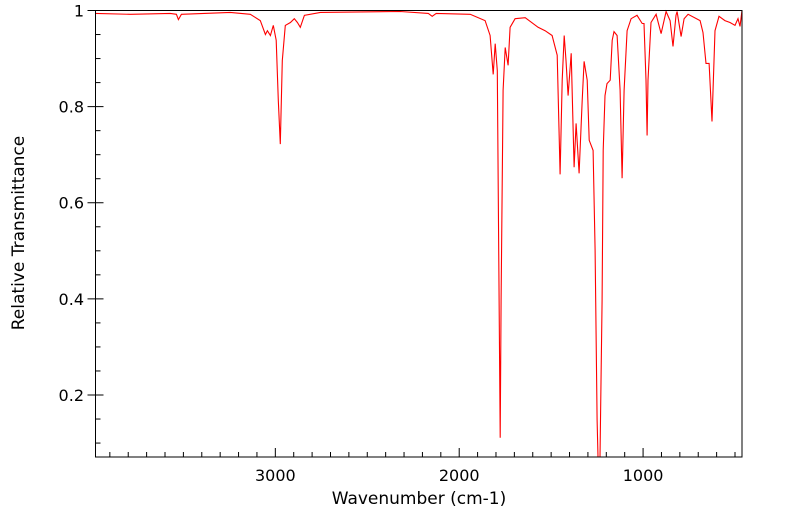 The image size is (799, 520). What do you see at coordinates (71, 395) in the screenshot?
I see `y-tick-label: 0.2` at bounding box center [71, 395].